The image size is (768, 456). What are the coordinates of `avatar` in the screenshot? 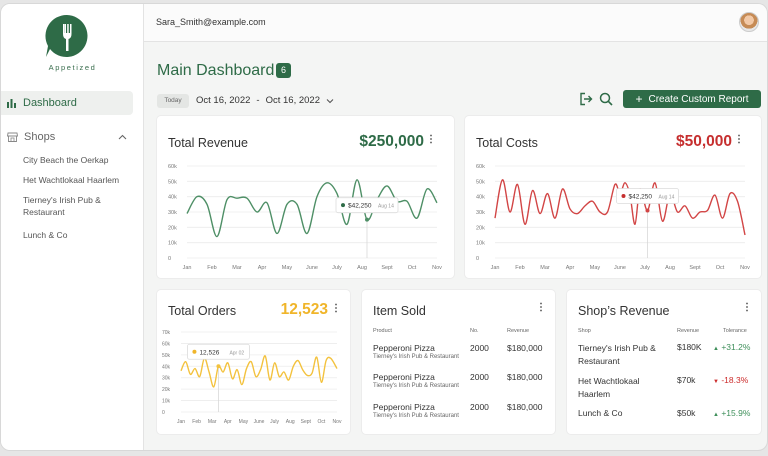 It's located at (749, 22).